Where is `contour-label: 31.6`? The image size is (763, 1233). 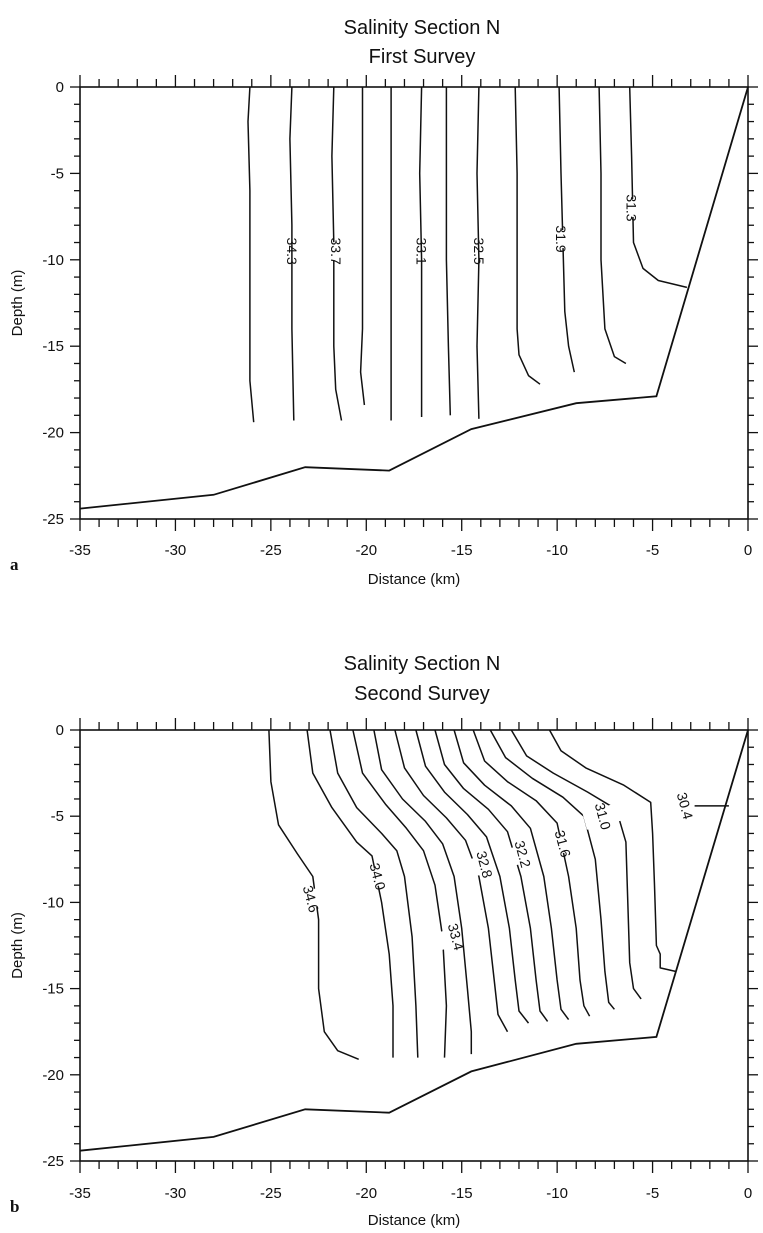
contour-label: 31.6 is located at coordinates (563, 844).